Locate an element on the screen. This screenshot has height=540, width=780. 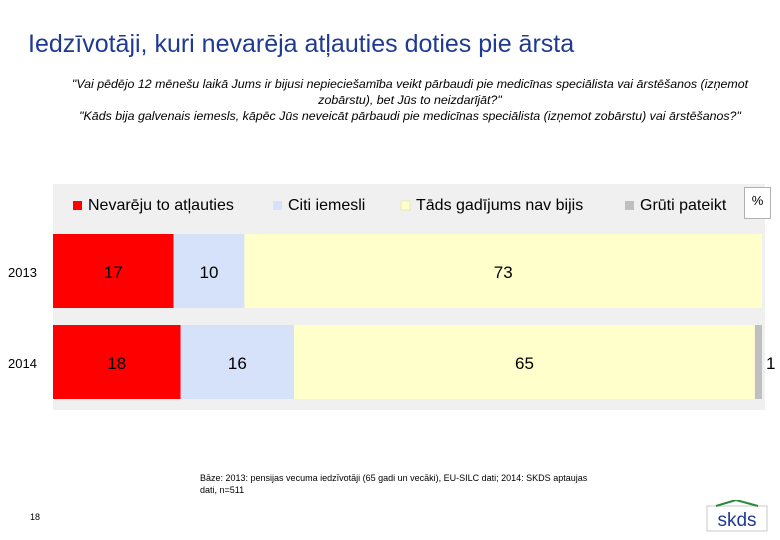
data-label-2014-citi-iemesli: 16 is located at coordinates (237, 363).